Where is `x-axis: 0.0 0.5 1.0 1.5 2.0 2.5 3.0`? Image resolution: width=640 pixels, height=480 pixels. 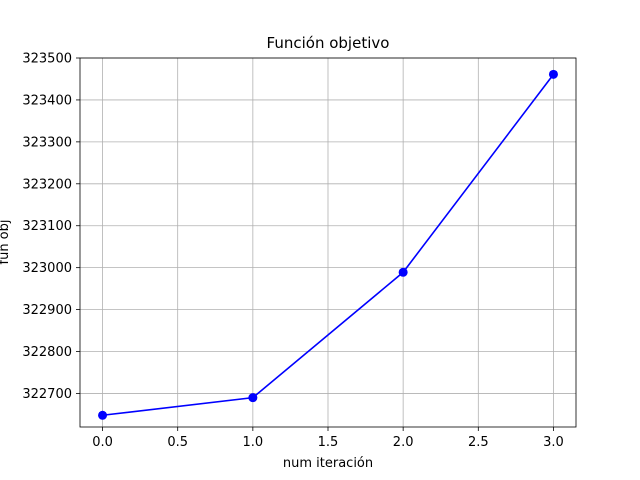 x-axis: 0.0 0.5 1.0 1.5 2.0 2.5 3.0 is located at coordinates (328, 438).